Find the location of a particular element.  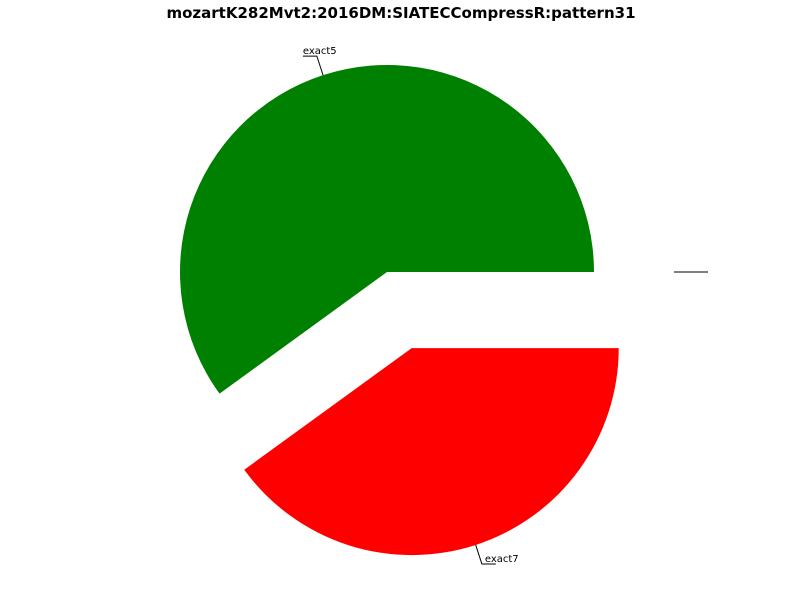

leader-line-exact7 is located at coordinates (485, 554).